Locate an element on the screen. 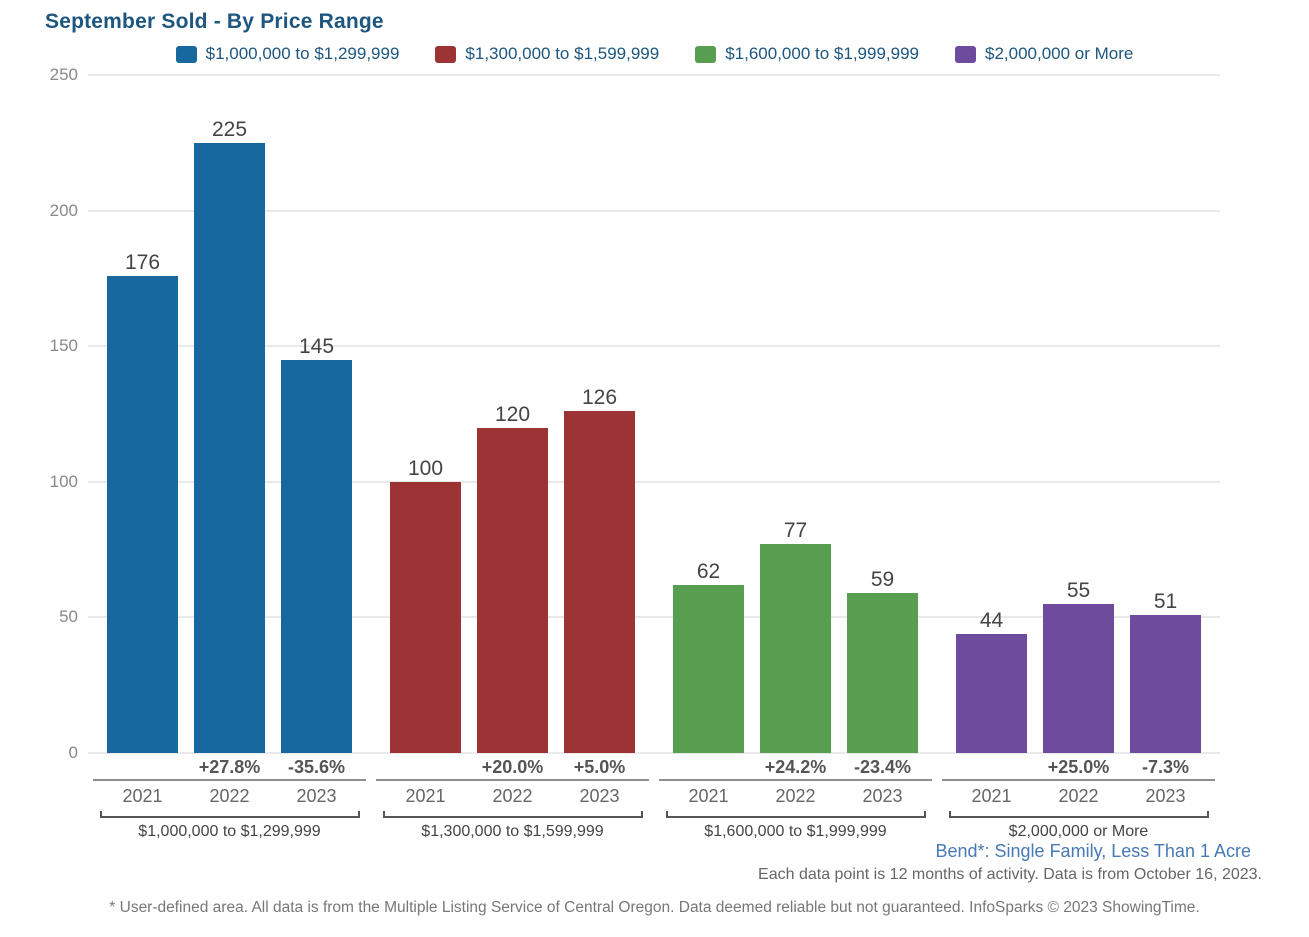  bar-value-label: 51 is located at coordinates (1165, 601).